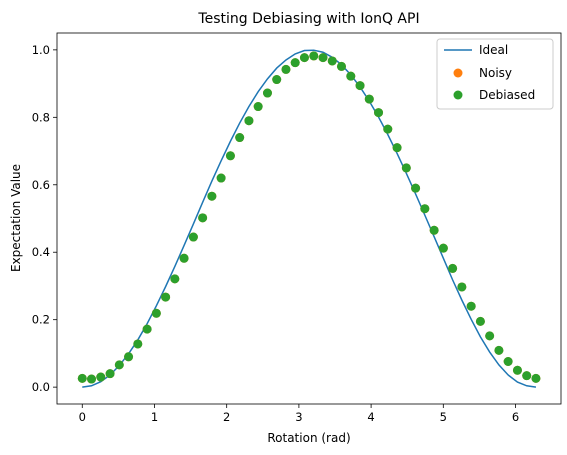 The width and height of the screenshot is (567, 455). What do you see at coordinates (458, 95) in the screenshot?
I see `legend-debiased-swatch` at bounding box center [458, 95].